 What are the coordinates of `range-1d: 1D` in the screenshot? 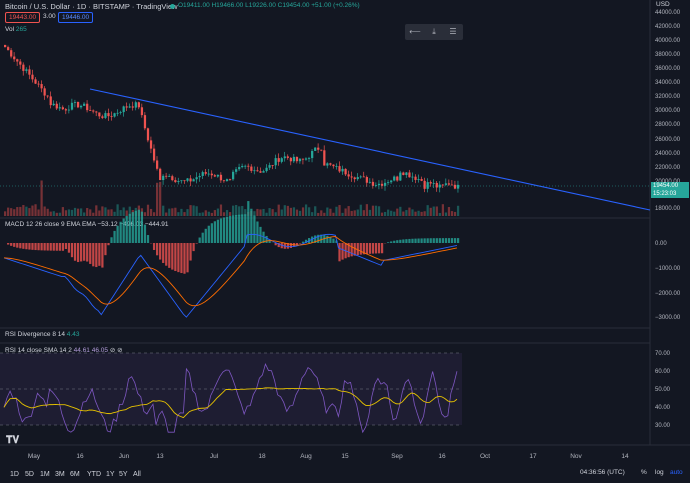 It's located at (14, 474).